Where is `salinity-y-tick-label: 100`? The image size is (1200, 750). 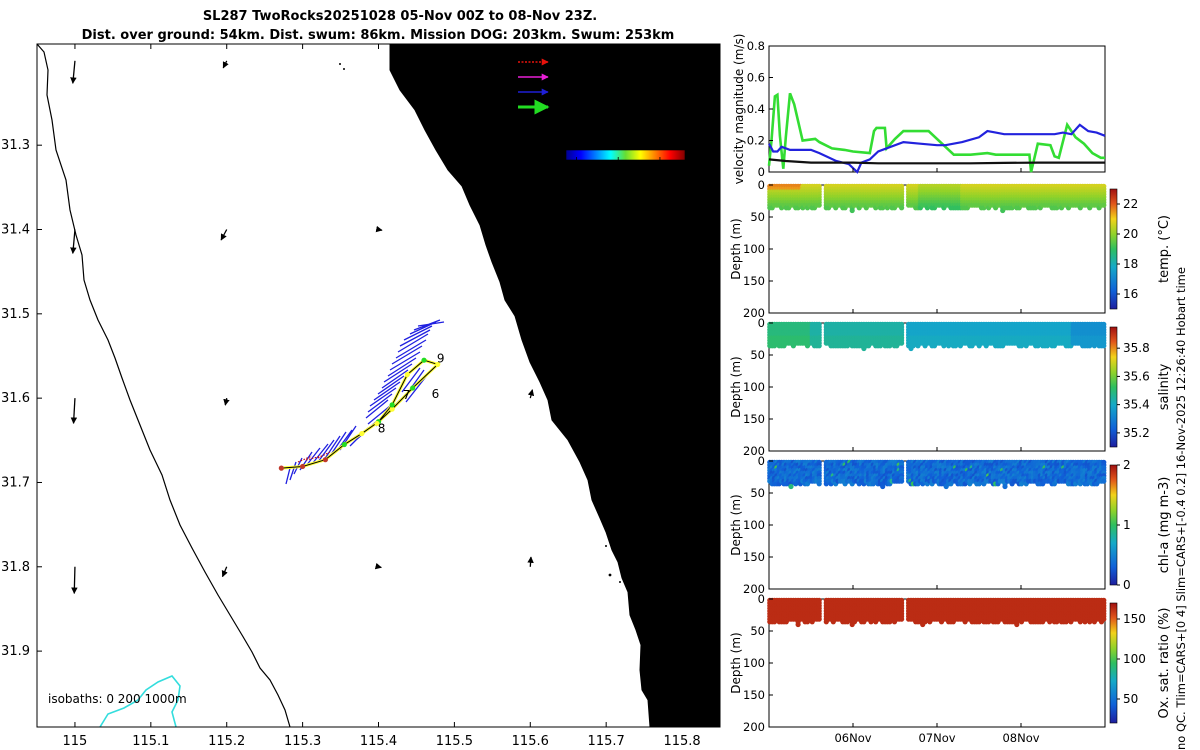 salinity-y-tick-label: 100 is located at coordinates (754, 387).